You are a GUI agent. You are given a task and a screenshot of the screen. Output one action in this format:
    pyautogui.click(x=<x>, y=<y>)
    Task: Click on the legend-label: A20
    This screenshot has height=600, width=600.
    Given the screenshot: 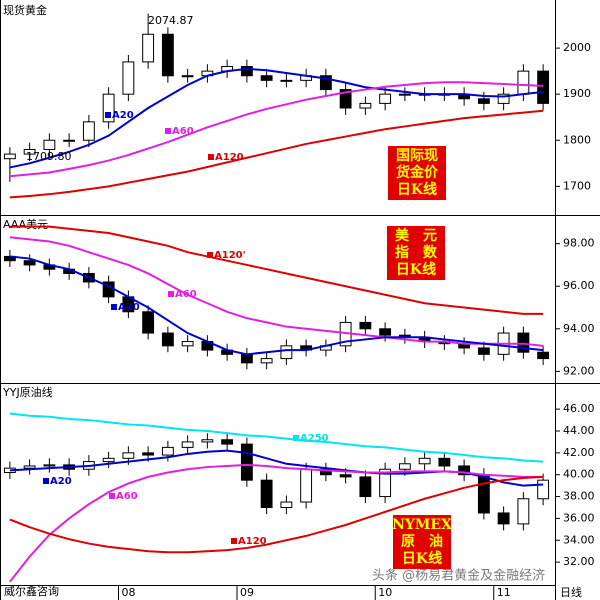 What is the action you would take?
    pyautogui.click(x=61, y=481)
    